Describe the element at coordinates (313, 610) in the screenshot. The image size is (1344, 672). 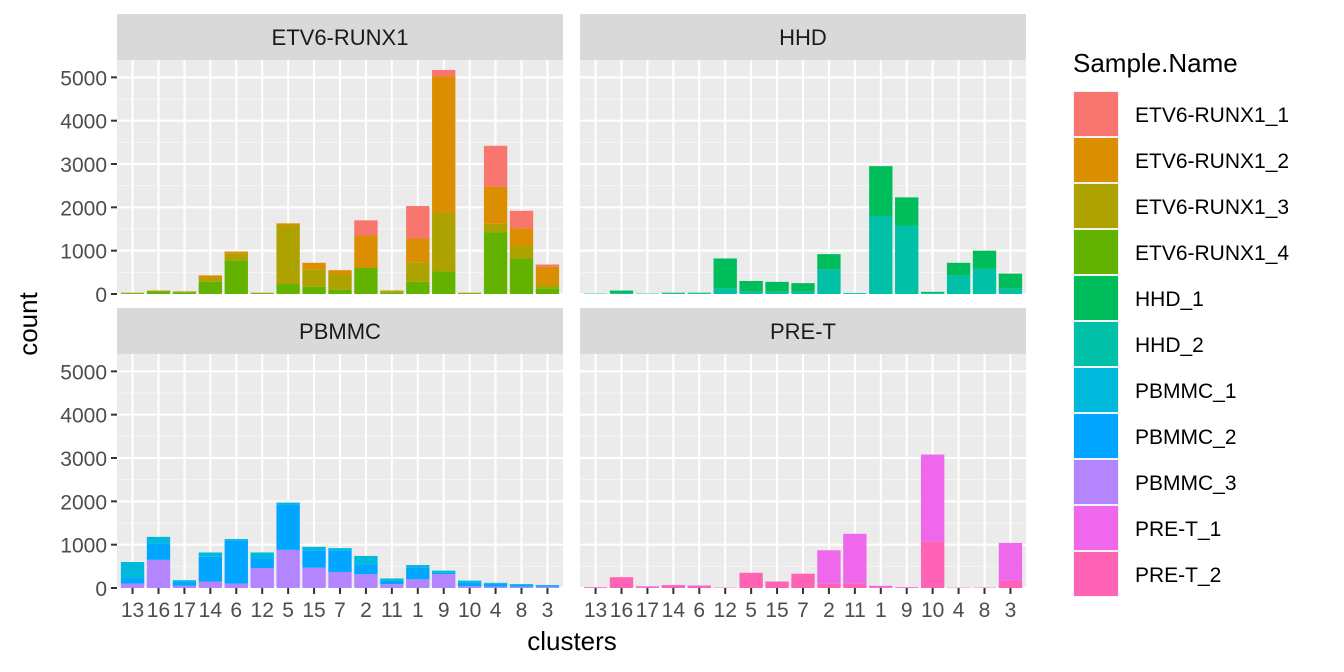
I see `x-tick-label: 15` at that location.